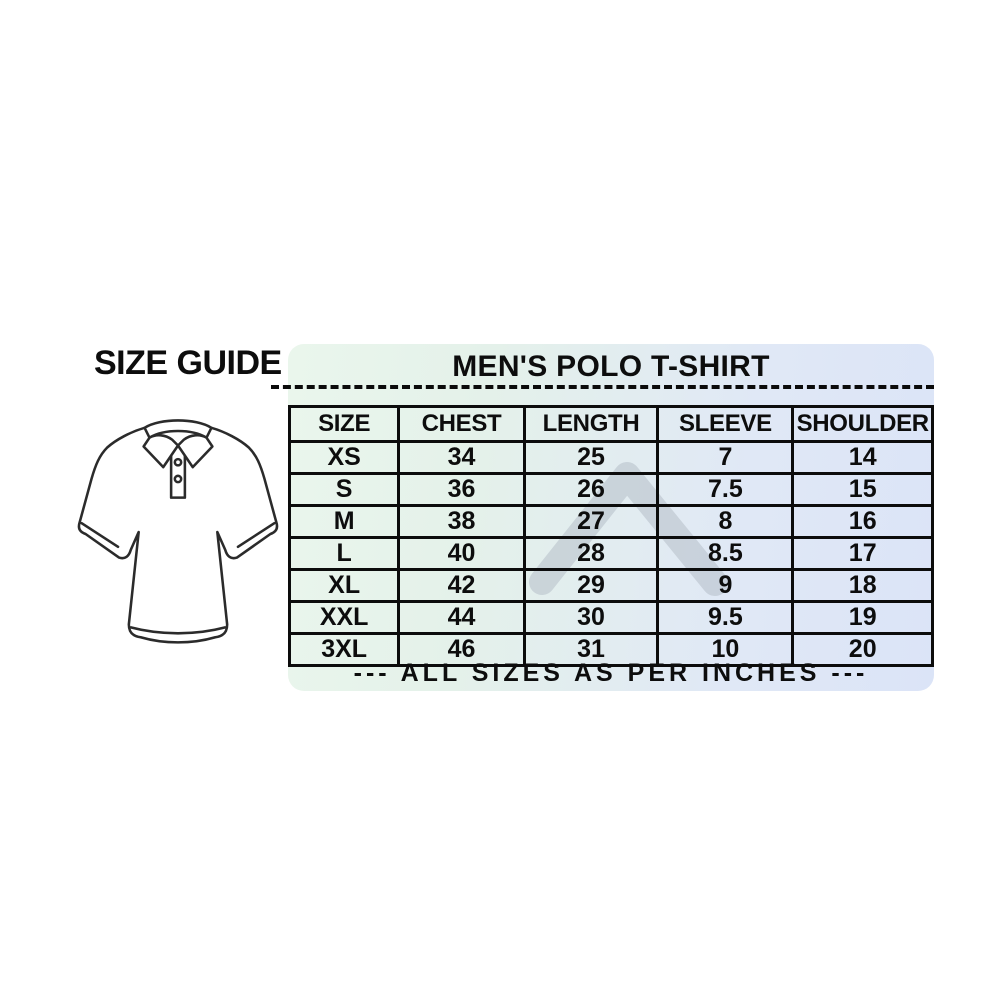  I want to click on shoulder-cell: 17, so click(862, 553).